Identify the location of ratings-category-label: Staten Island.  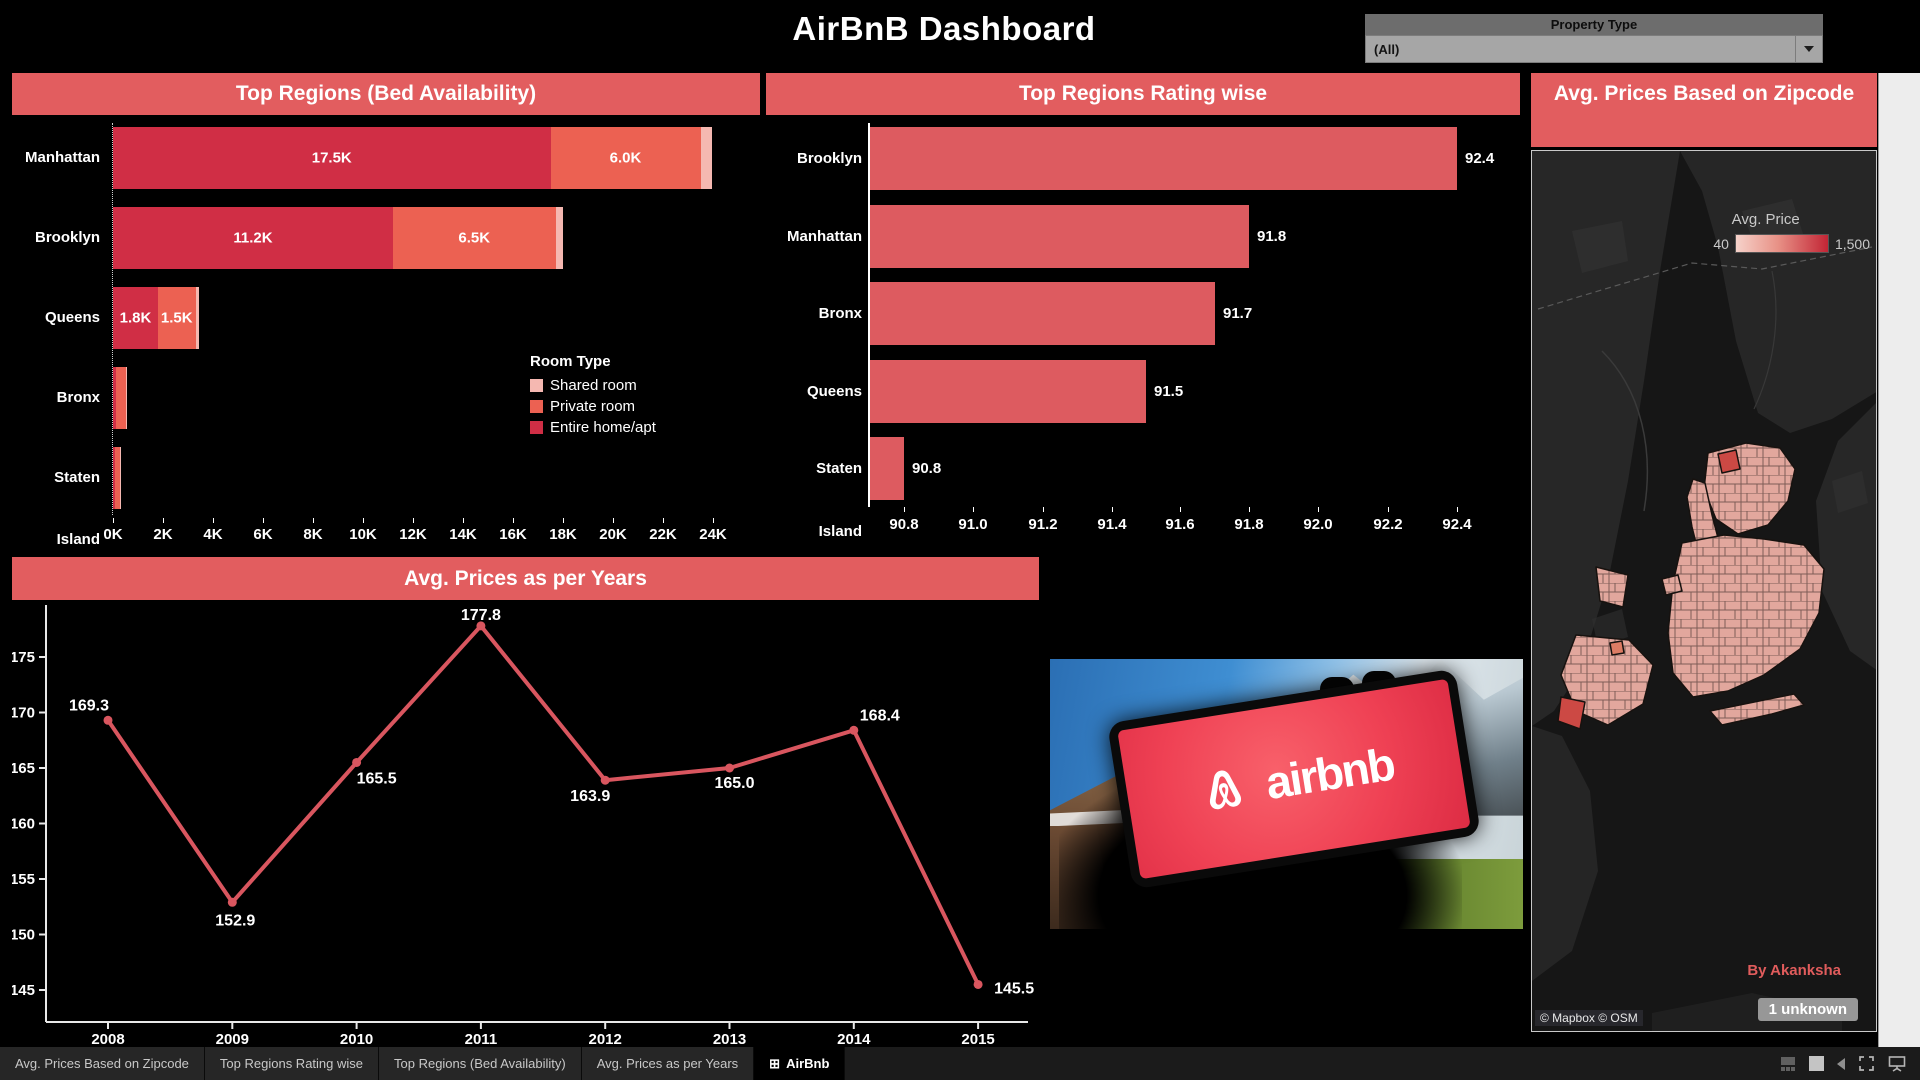
(839, 500).